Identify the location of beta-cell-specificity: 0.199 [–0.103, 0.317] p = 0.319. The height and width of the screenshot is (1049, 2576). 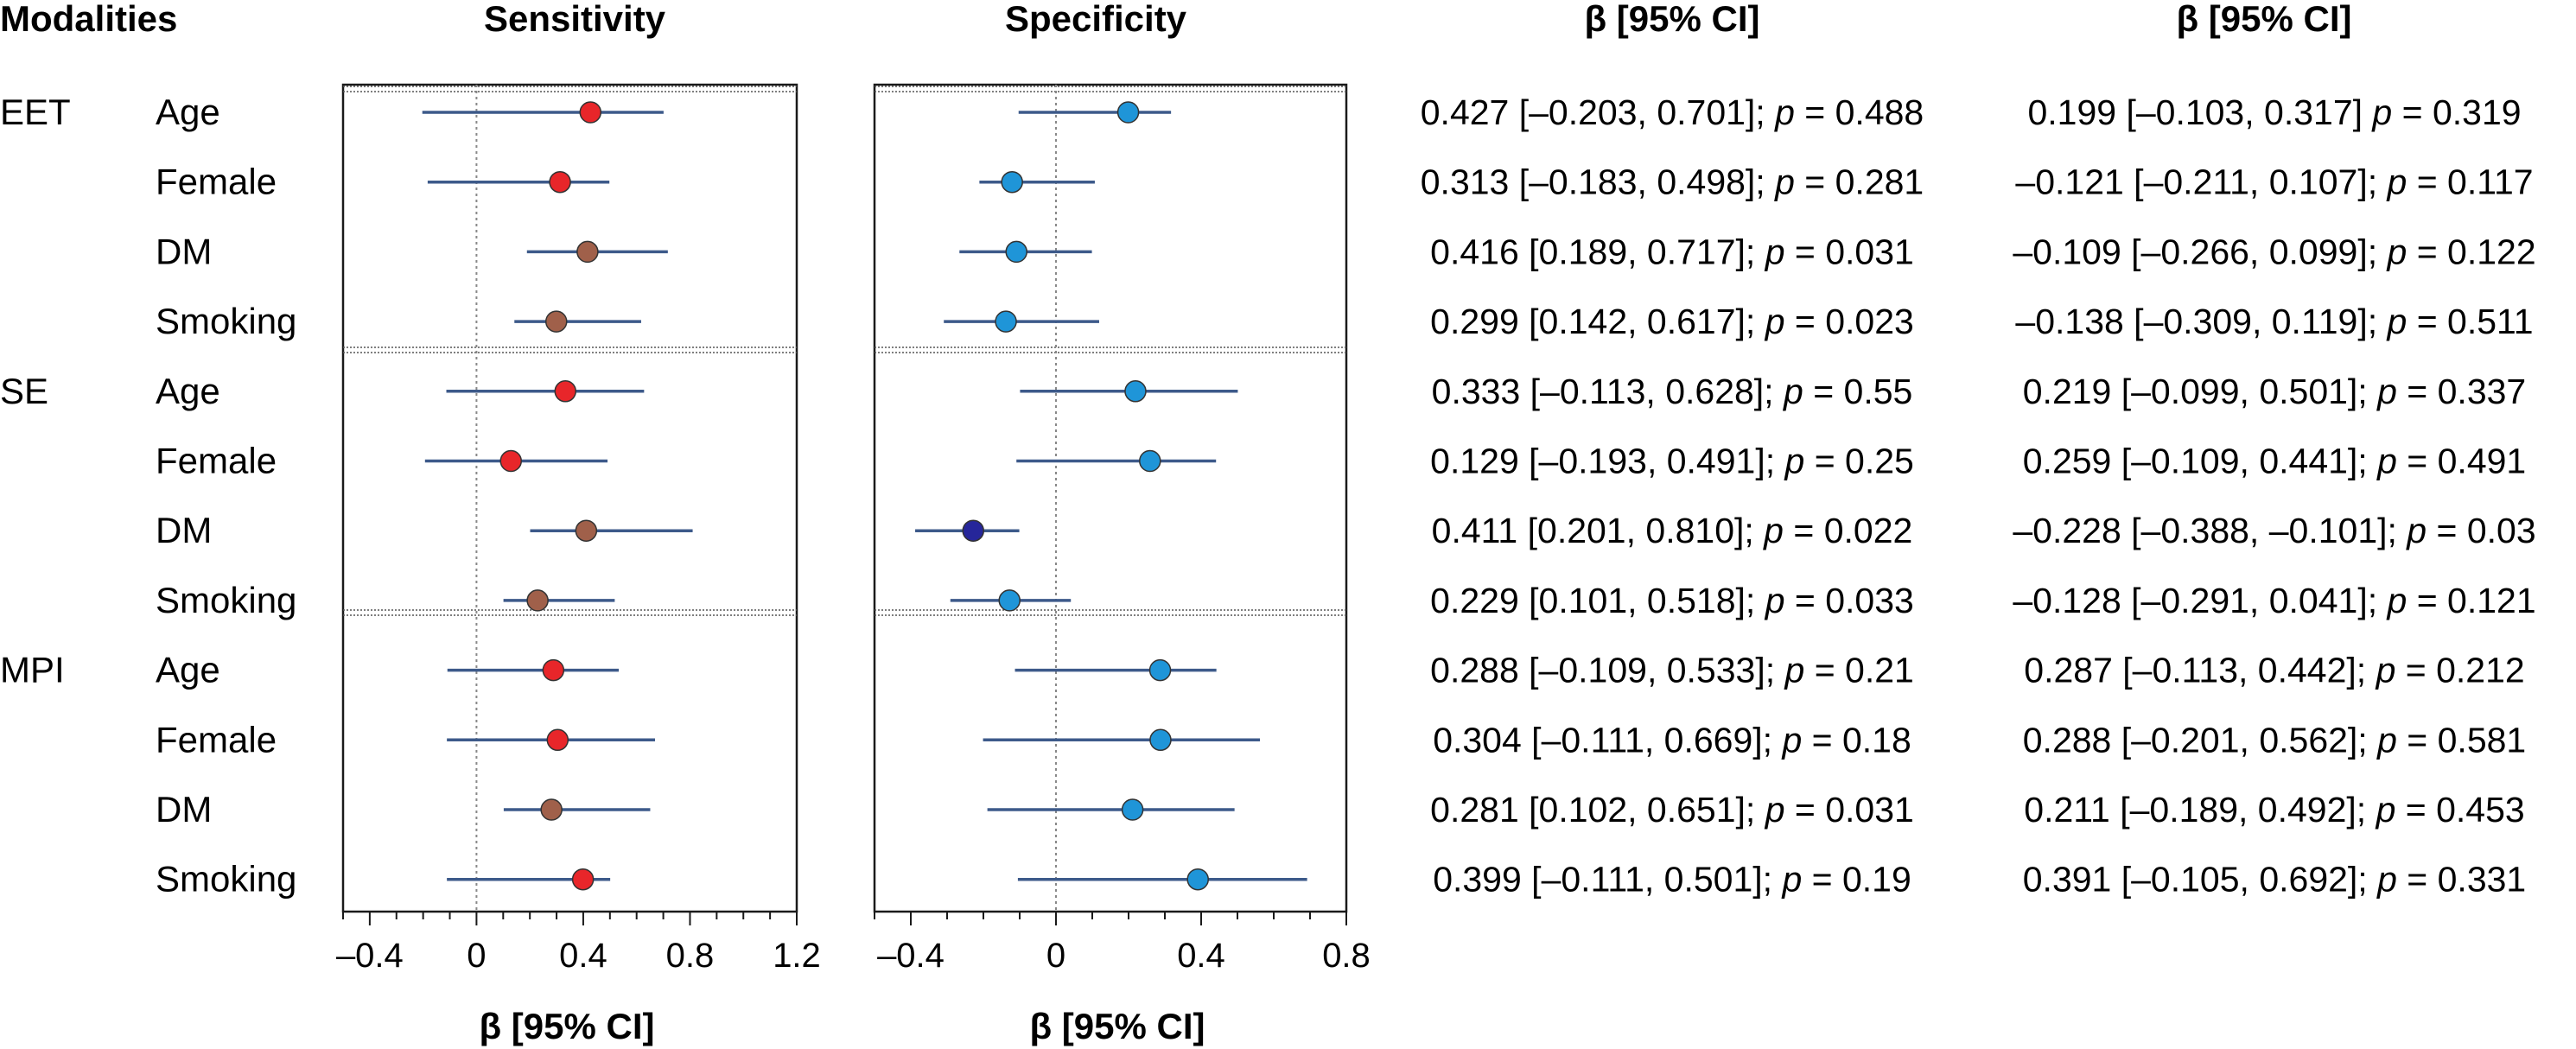
(2274, 112).